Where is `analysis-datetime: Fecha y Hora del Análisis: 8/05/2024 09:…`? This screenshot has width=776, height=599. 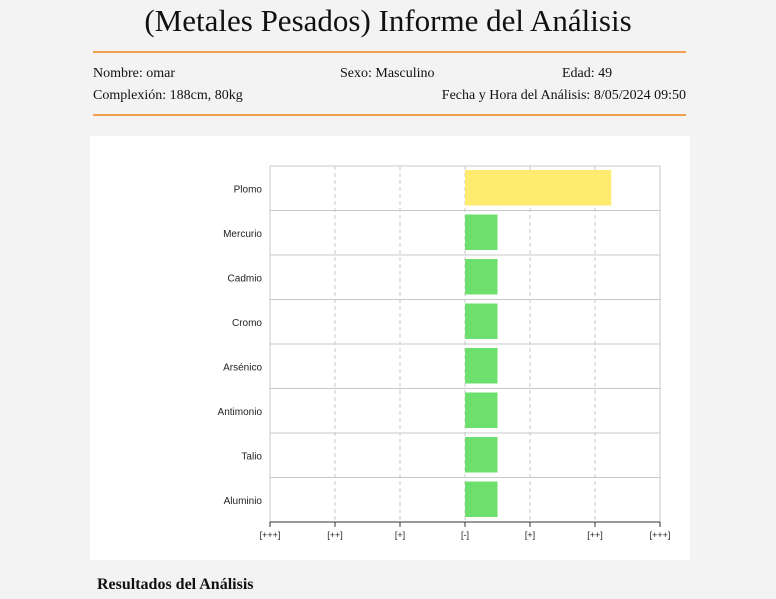 analysis-datetime: Fecha y Hora del Análisis: 8/05/2024 09:… is located at coordinates (563, 95).